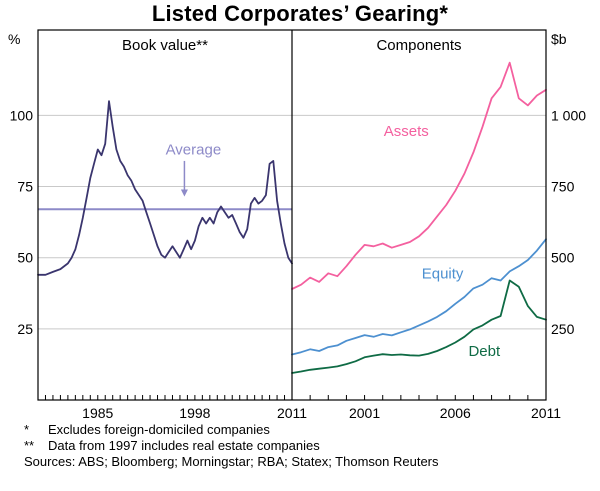 The height and width of the screenshot is (491, 600). I want to click on x-tick-label: 1998, so click(194, 413).